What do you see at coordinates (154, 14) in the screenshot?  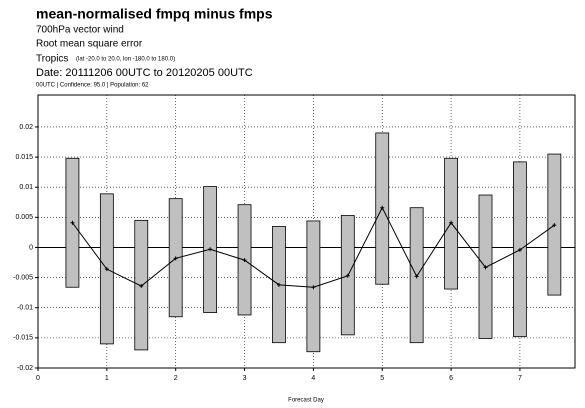 I see `chart-title: mean-normalised fmpq minus fmps` at bounding box center [154, 14].